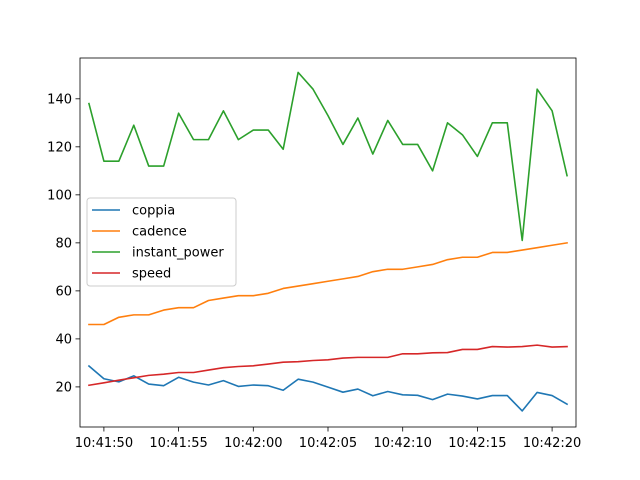 This screenshot has height=480, width=640. I want to click on x-tick-label: 10:42:15, so click(477, 443).